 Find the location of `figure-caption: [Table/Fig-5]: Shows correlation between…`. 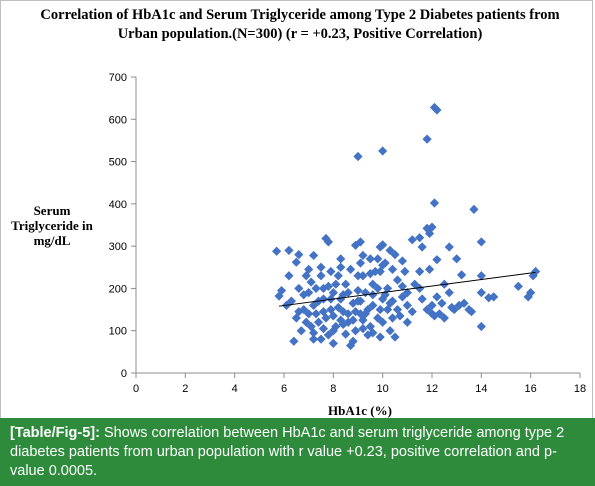

figure-caption: [Table/Fig-5]: Shows correlation between… is located at coordinates (297, 452).